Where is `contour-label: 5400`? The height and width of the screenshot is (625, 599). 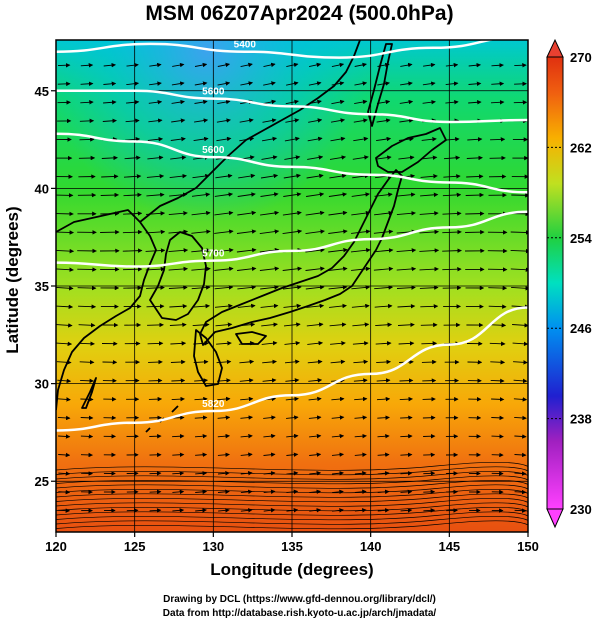 contour-label: 5400 is located at coordinates (245, 45).